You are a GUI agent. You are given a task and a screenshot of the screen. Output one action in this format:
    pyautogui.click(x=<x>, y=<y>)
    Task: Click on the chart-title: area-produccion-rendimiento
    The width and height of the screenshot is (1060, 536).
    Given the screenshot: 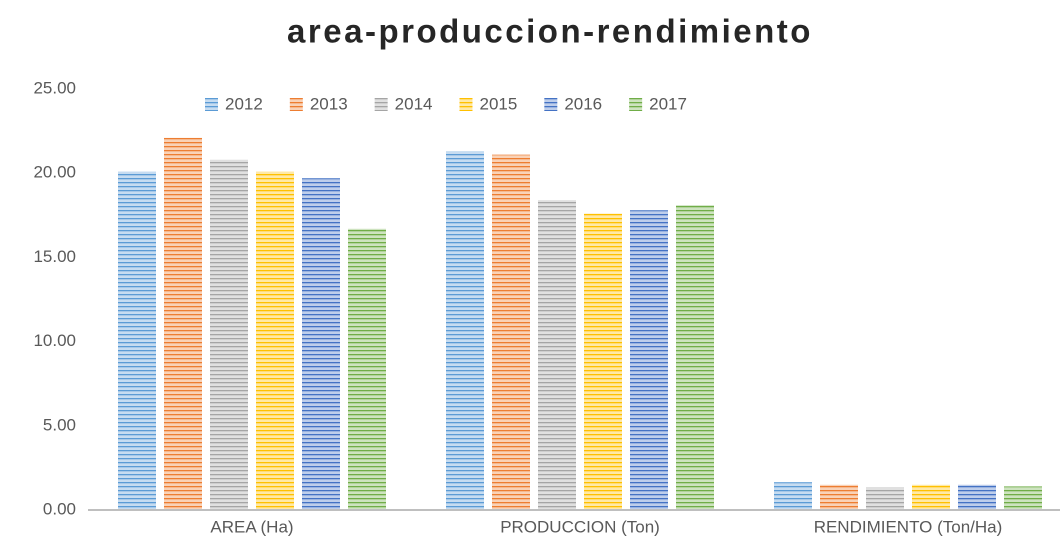 What is the action you would take?
    pyautogui.click(x=550, y=31)
    